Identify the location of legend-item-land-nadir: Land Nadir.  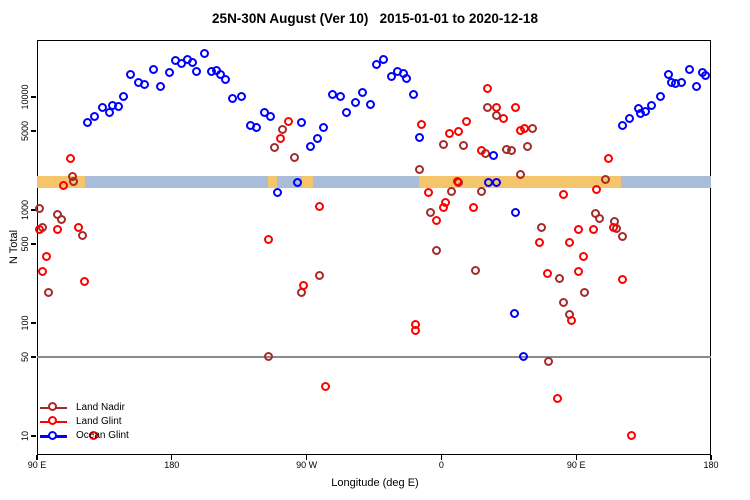
(115, 408).